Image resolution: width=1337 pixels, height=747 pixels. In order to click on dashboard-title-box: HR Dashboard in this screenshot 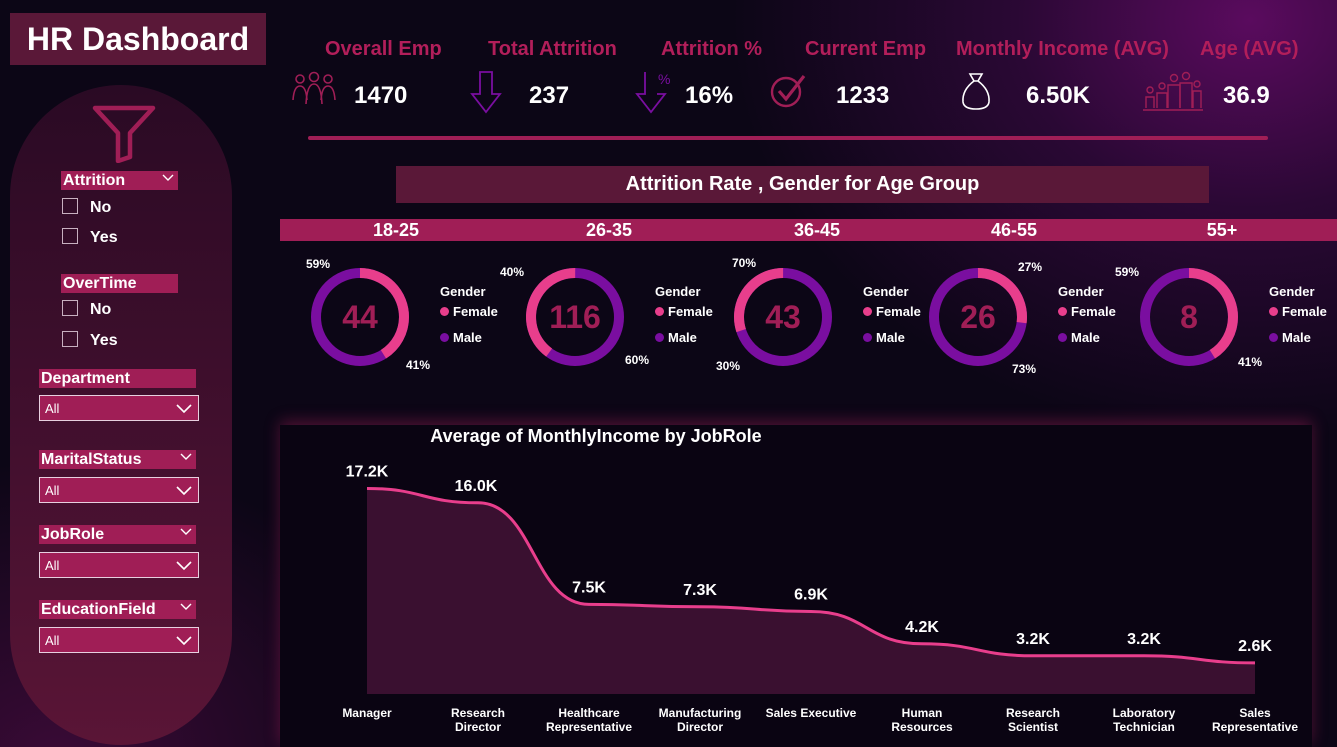, I will do `click(138, 39)`.